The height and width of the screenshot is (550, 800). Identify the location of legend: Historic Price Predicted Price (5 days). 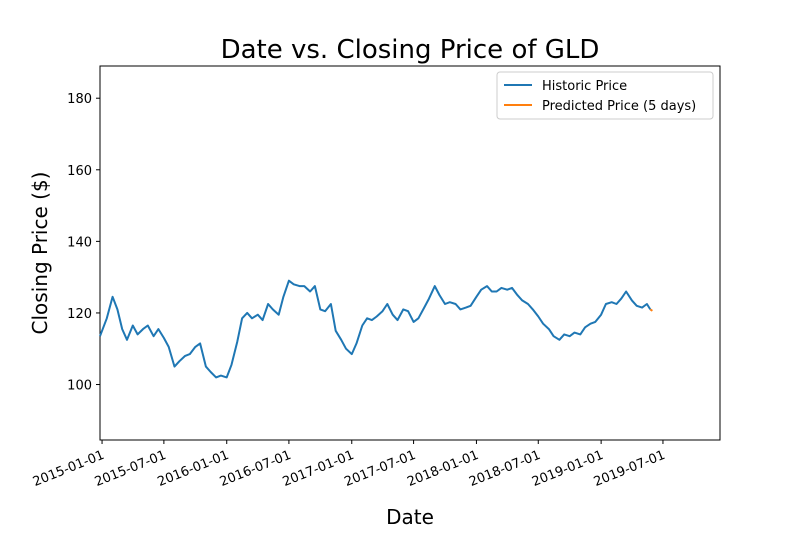
(605, 95).